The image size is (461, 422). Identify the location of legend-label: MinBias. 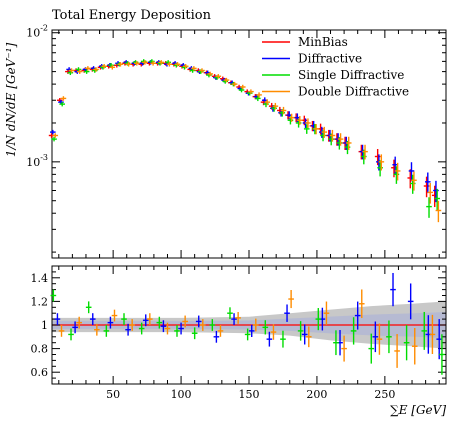
(323, 42).